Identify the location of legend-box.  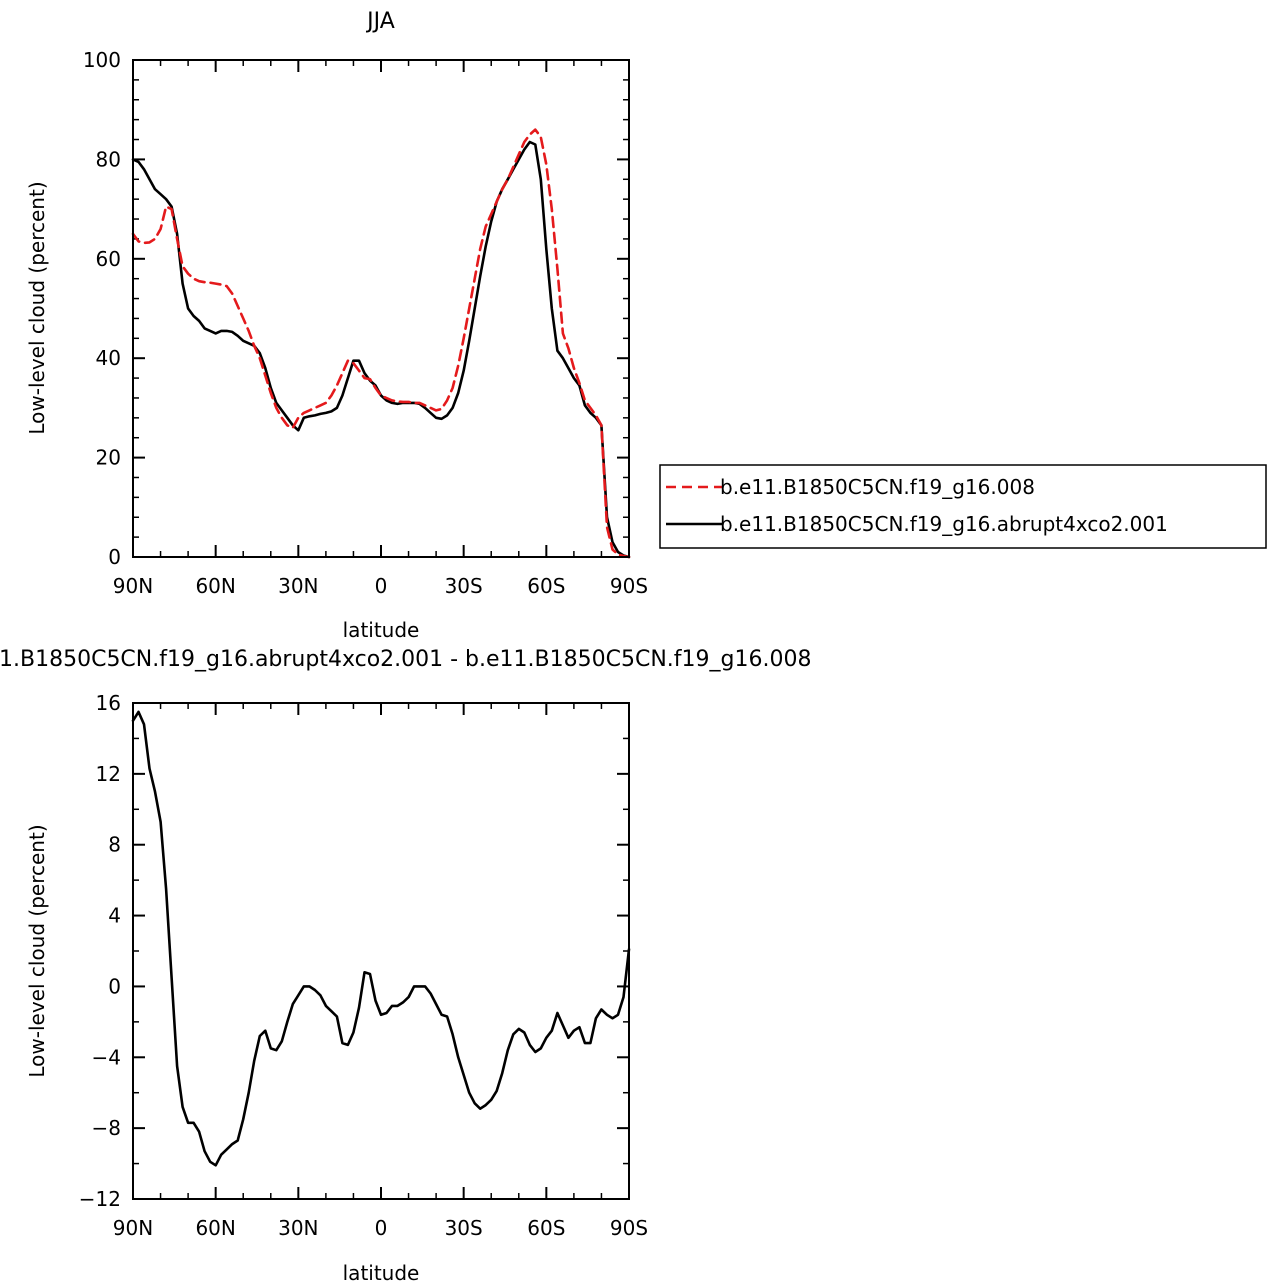
(963, 506).